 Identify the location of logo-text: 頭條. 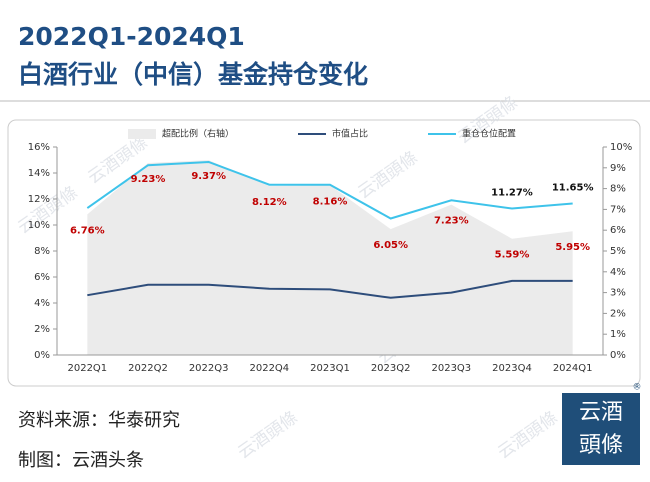
(601, 445).